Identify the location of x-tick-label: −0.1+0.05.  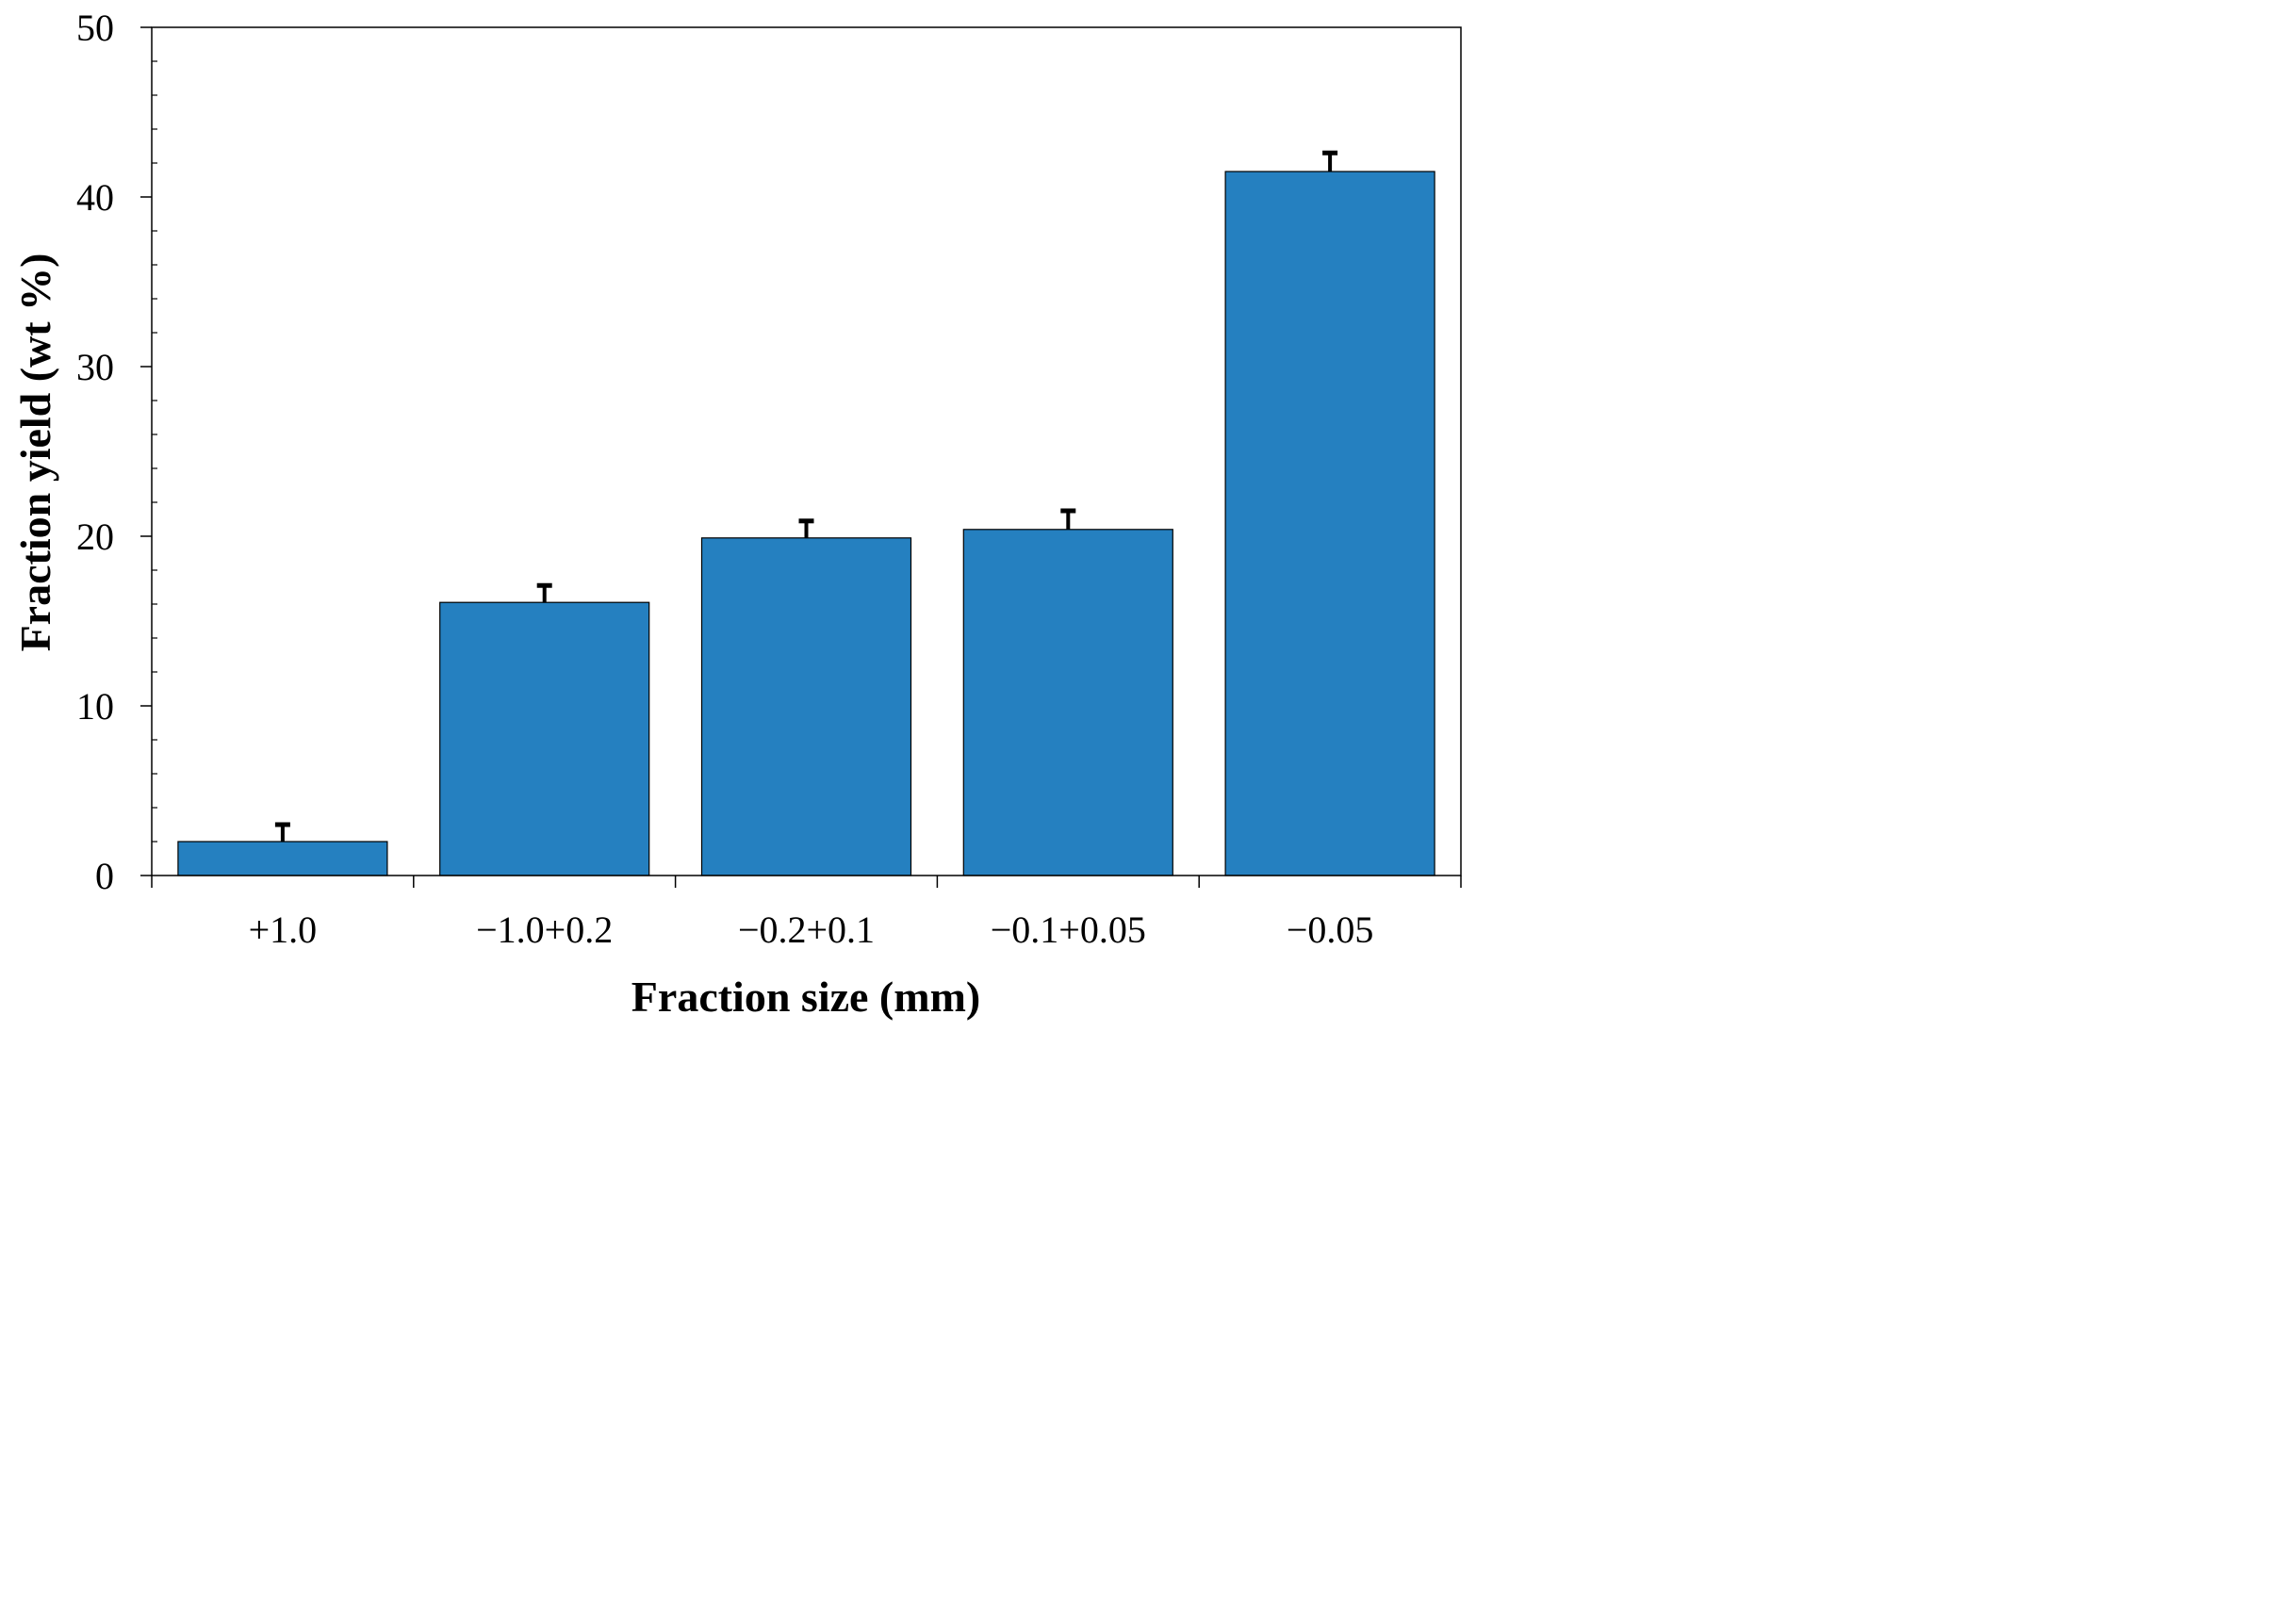
(1068, 930).